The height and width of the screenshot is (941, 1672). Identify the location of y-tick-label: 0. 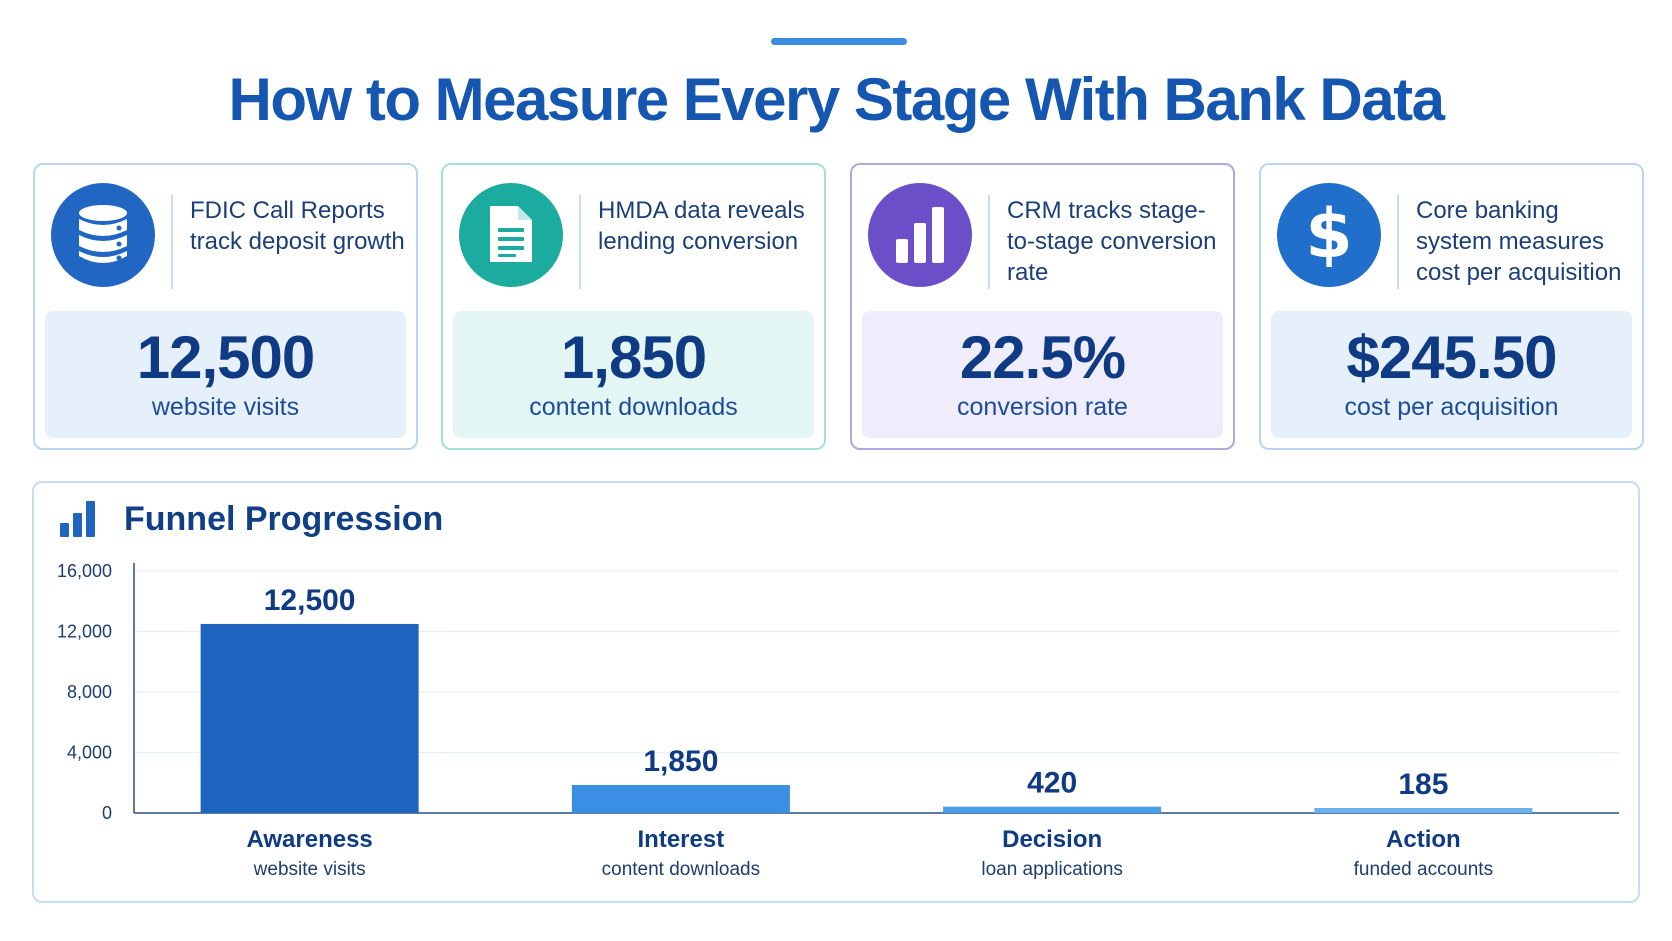
(107, 813).